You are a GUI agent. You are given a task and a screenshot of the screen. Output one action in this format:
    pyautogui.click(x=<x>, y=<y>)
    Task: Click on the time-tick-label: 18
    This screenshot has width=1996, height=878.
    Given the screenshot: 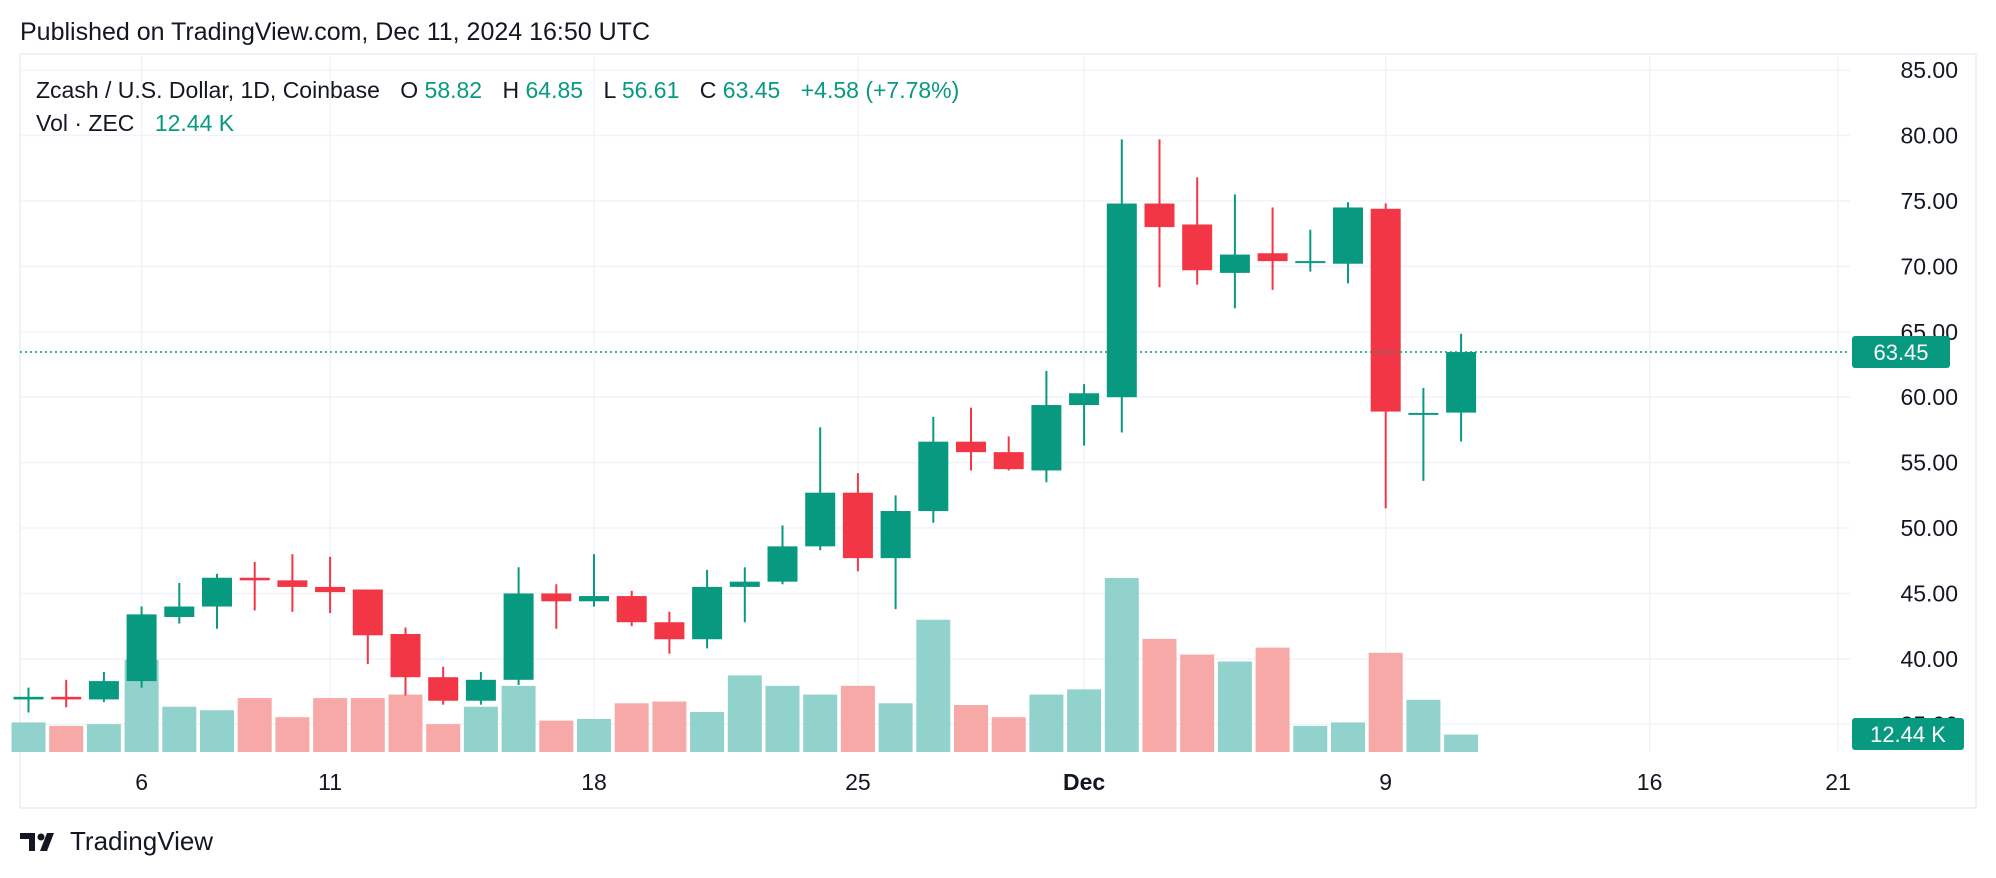 What is the action you would take?
    pyautogui.click(x=594, y=782)
    